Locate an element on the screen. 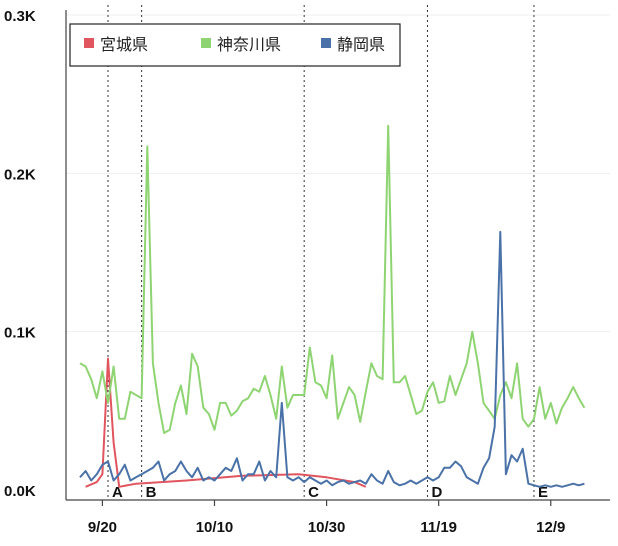 This screenshot has height=546, width=618. legend: 宮城県 神奈川県 静岡県 is located at coordinates (235, 45).